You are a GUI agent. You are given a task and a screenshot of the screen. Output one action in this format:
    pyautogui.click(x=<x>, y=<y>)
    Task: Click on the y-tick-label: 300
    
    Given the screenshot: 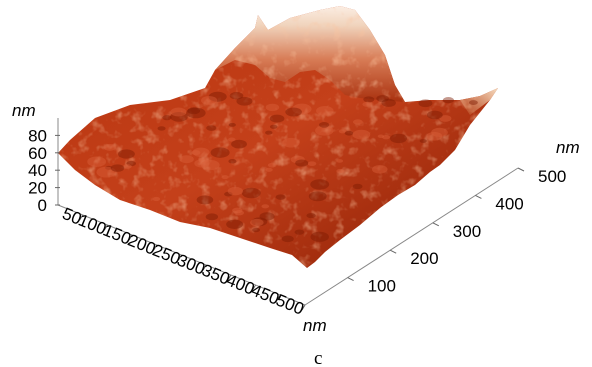 What is the action you would take?
    pyautogui.click(x=467, y=231)
    